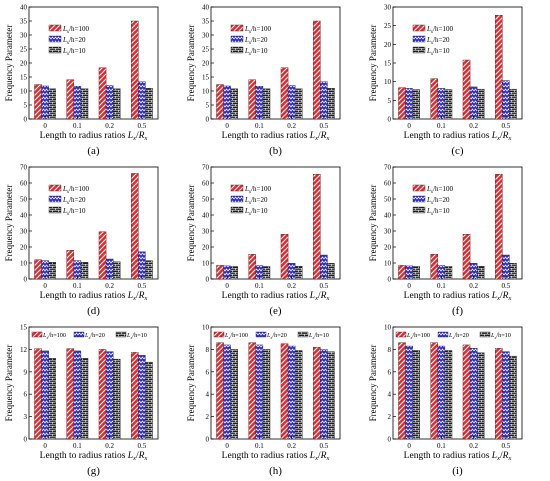 This screenshot has width=550, height=481. I want to click on y-tick-label: 8, so click(208, 350).